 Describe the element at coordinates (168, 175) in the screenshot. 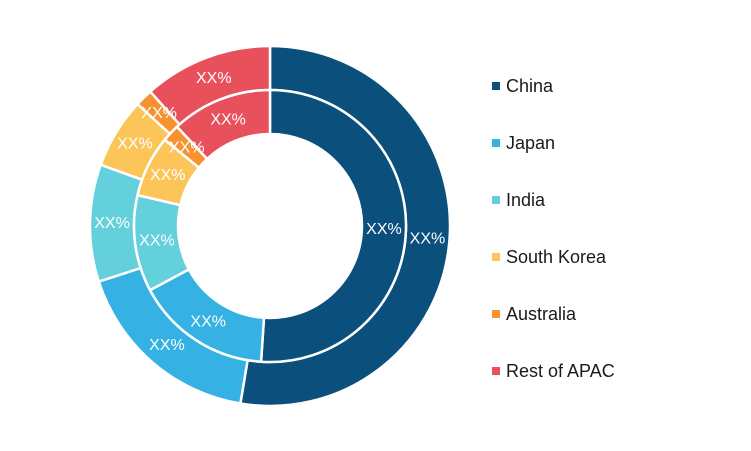

I see `inner-label-south-korea: XX%` at that location.